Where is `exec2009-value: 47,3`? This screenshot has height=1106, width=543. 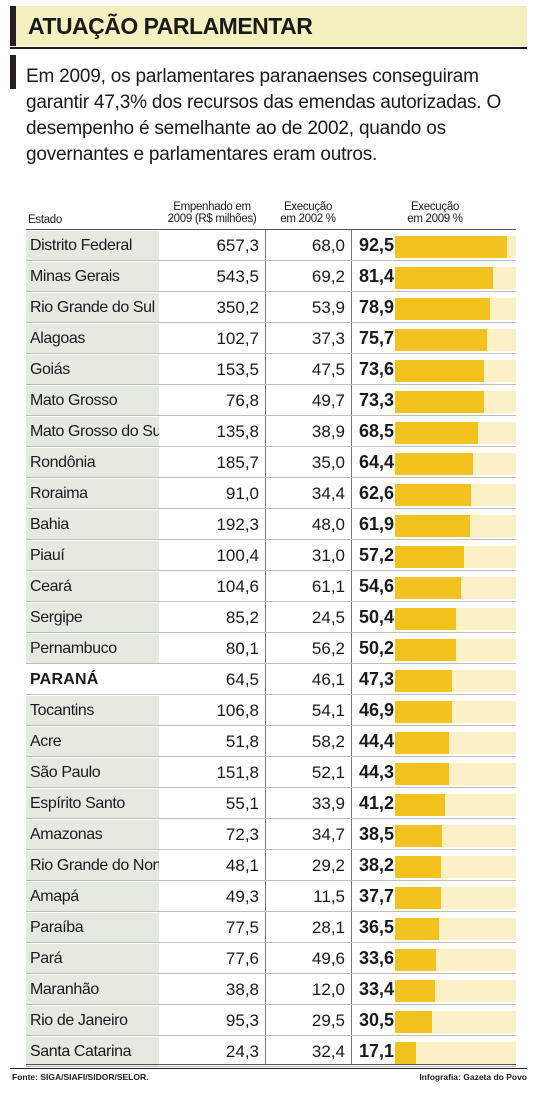 exec2009-value: 47,3 is located at coordinates (376, 679).